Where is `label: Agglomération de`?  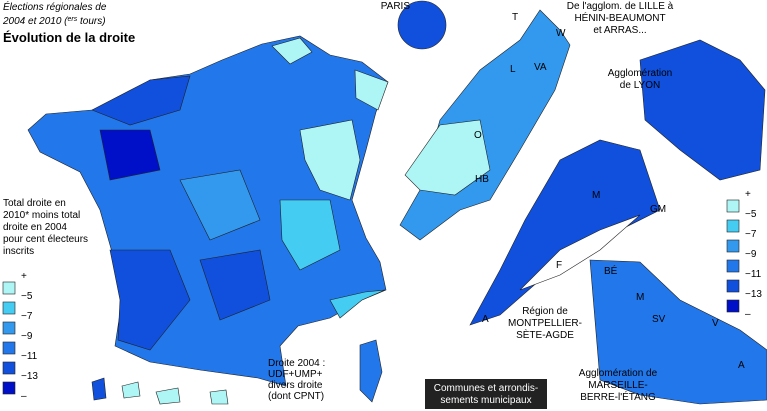 label: Agglomération de is located at coordinates (618, 373).